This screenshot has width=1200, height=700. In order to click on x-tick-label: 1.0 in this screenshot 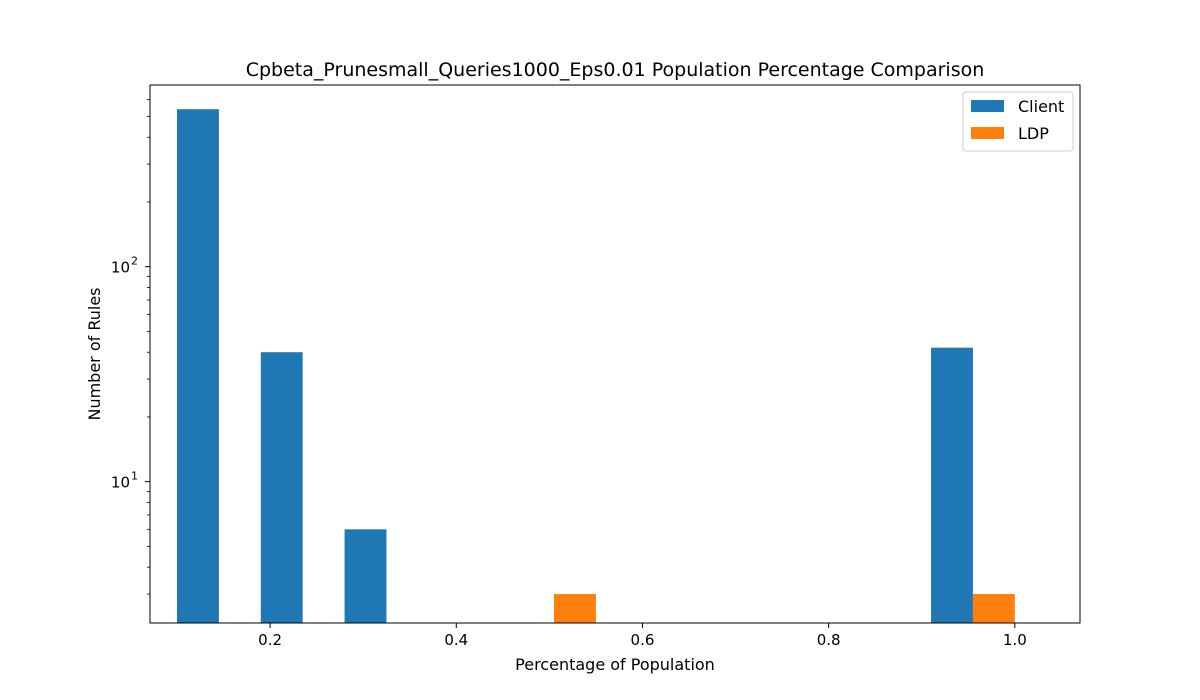, I will do `click(1015, 640)`.